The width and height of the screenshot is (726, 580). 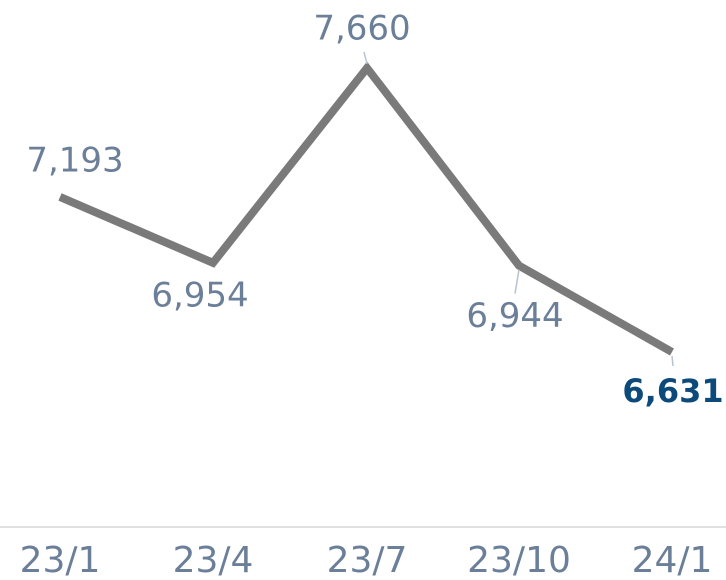 What do you see at coordinates (213, 560) in the screenshot?
I see `x-tick-label: 23/4` at bounding box center [213, 560].